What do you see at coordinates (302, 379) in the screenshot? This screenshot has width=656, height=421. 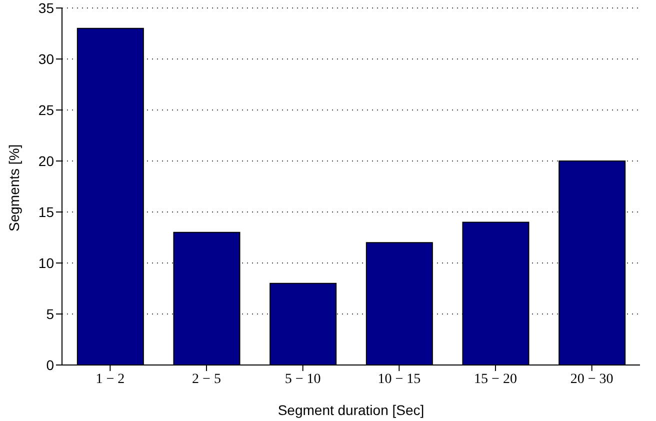 I see `x-tick-label: 5 − 10` at bounding box center [302, 379].